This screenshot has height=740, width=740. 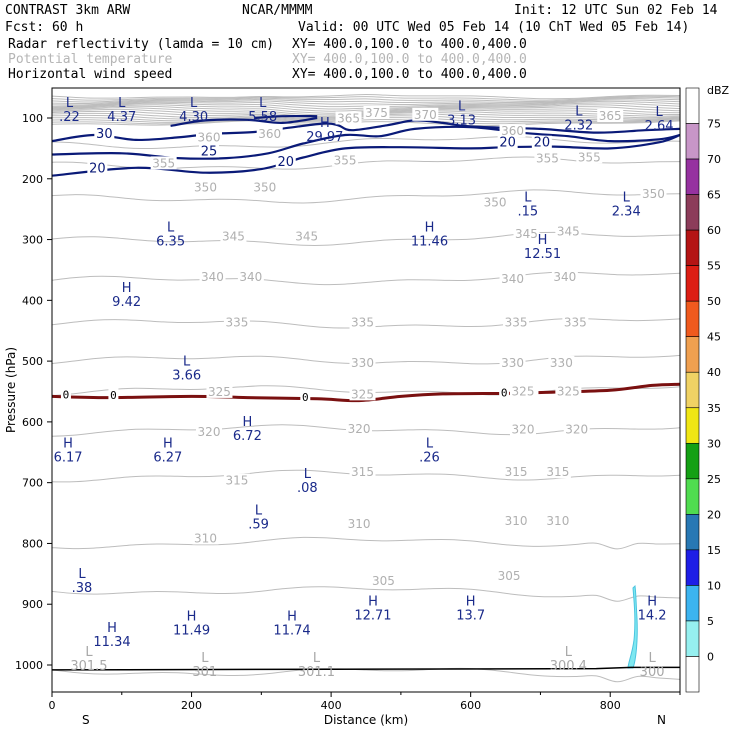 What do you see at coordinates (88, 666) in the screenshot?
I see `extremum-value: 301.5` at bounding box center [88, 666].